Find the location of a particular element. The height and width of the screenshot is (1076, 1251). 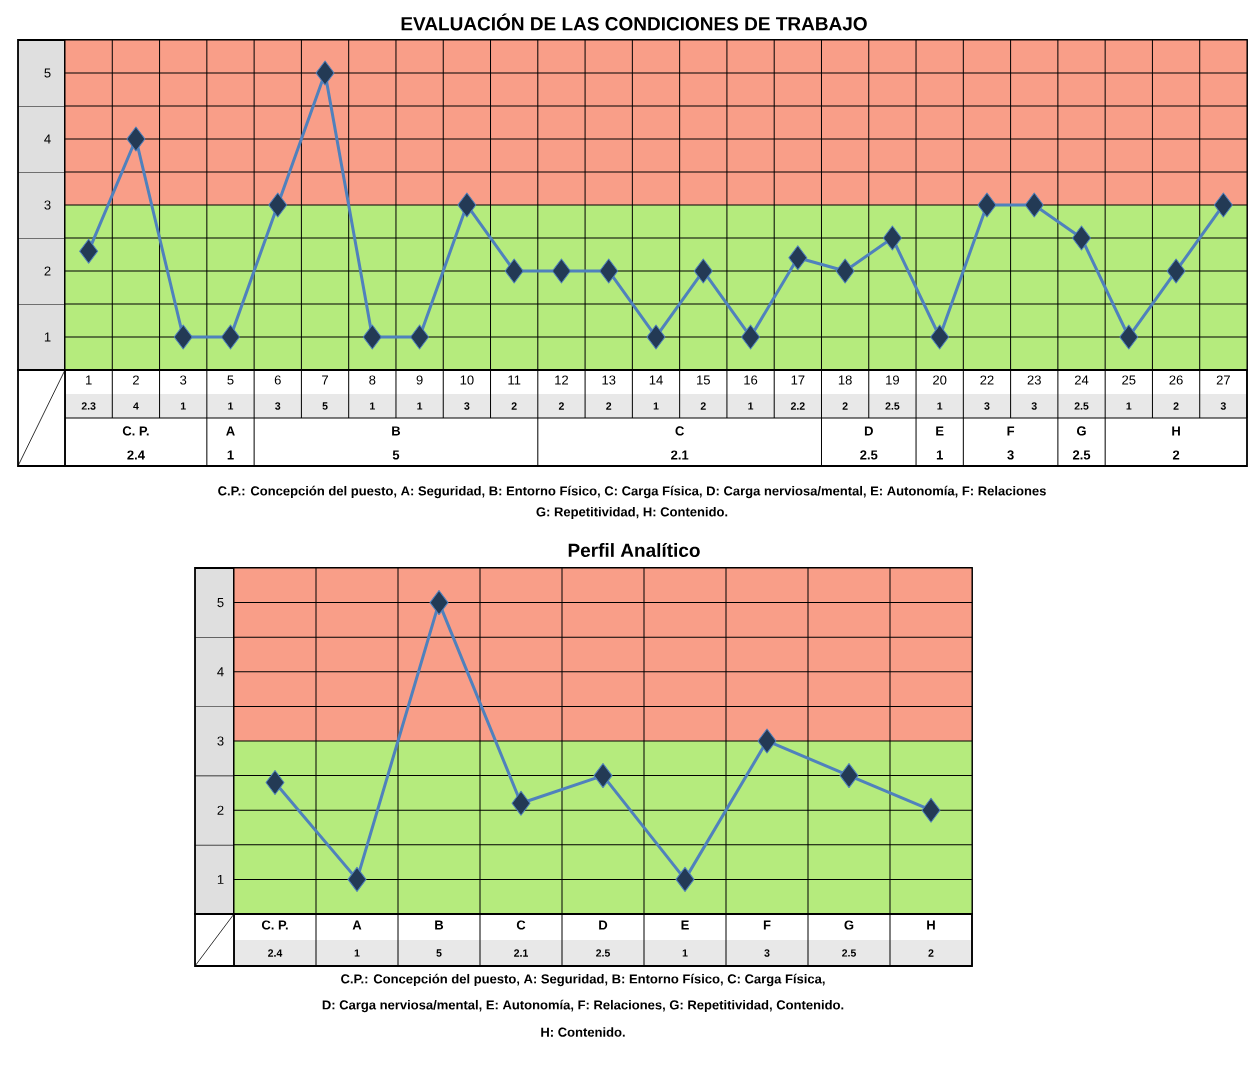

text: 2 is located at coordinates (1176, 455).